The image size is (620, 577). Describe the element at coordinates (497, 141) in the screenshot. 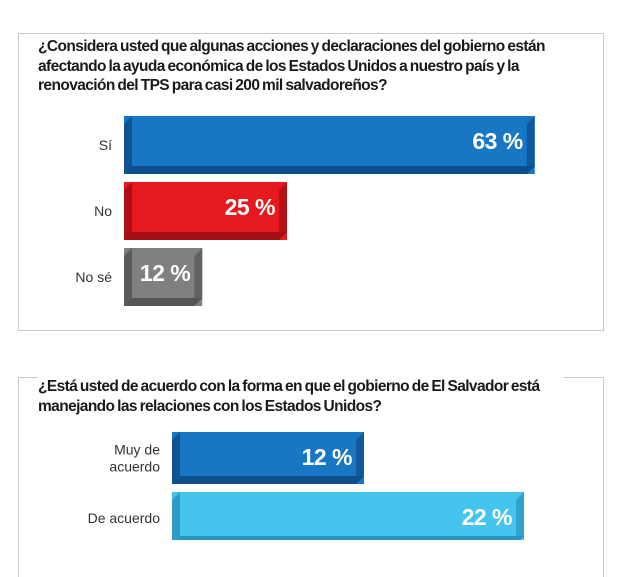

I see `value-label-1-1: 63 %` at that location.